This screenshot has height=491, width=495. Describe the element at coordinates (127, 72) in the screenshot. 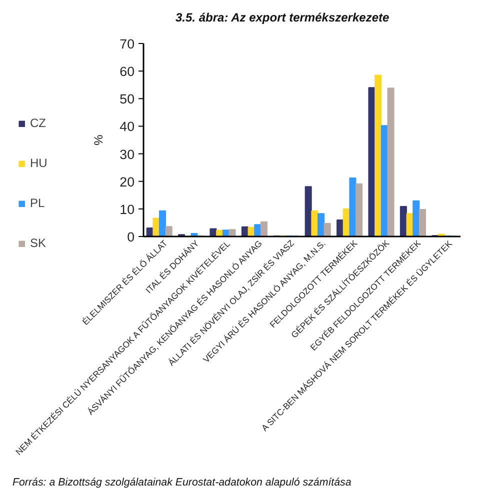

I see `y-tick-label: 60` at that location.